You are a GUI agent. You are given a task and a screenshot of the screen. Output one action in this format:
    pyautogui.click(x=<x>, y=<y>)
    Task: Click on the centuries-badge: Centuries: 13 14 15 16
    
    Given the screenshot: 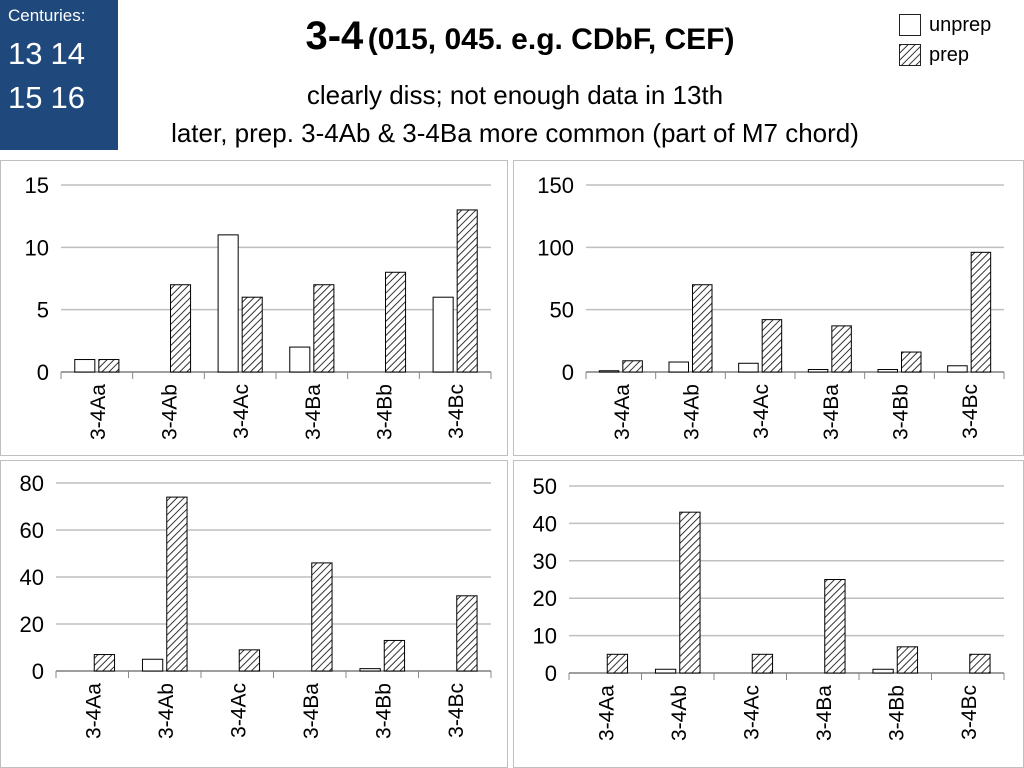 What is the action you would take?
    pyautogui.click(x=59, y=75)
    